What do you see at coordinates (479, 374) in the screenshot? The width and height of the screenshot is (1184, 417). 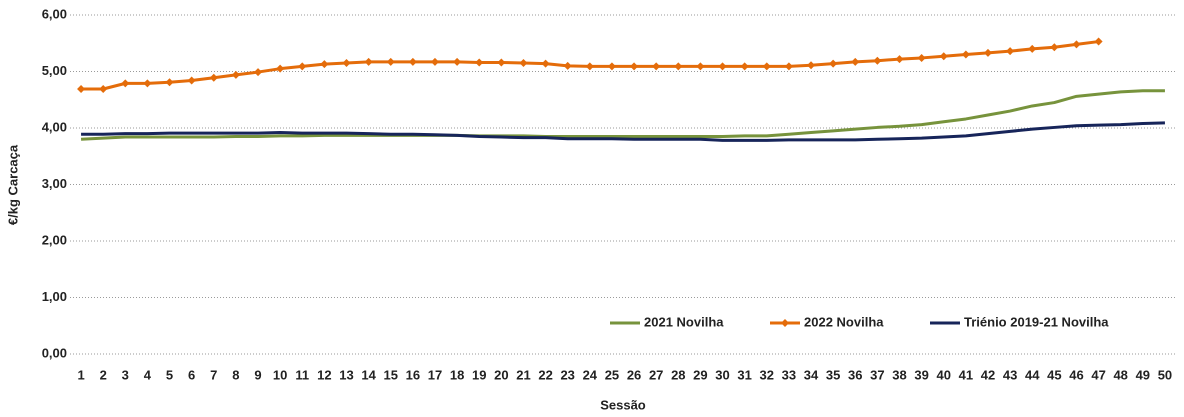 I see `x-tick-label: 19` at bounding box center [479, 374].